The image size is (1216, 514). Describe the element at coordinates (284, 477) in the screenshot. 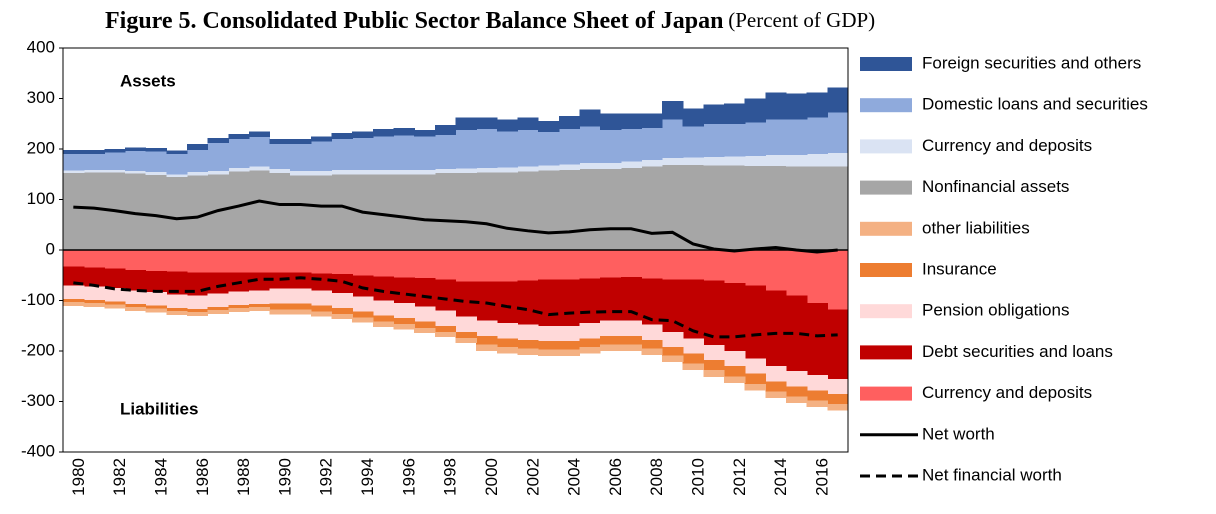

I see `x-tick-label: 1990` at that location.